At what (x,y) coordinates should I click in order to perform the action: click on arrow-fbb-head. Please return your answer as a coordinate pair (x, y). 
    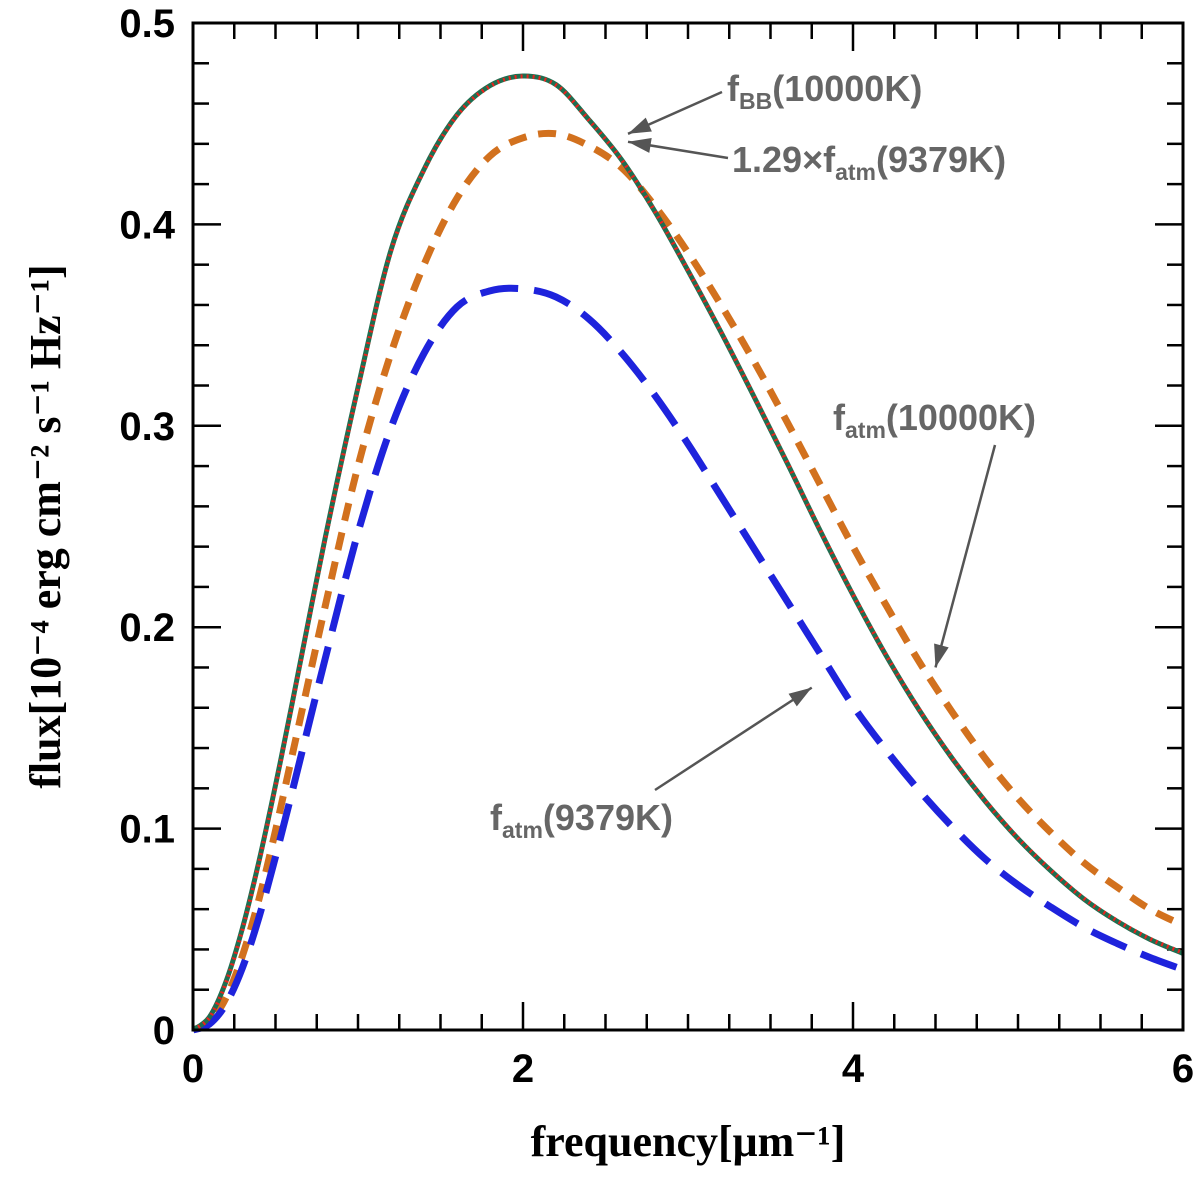
    Looking at the image, I should click on (640, 125).